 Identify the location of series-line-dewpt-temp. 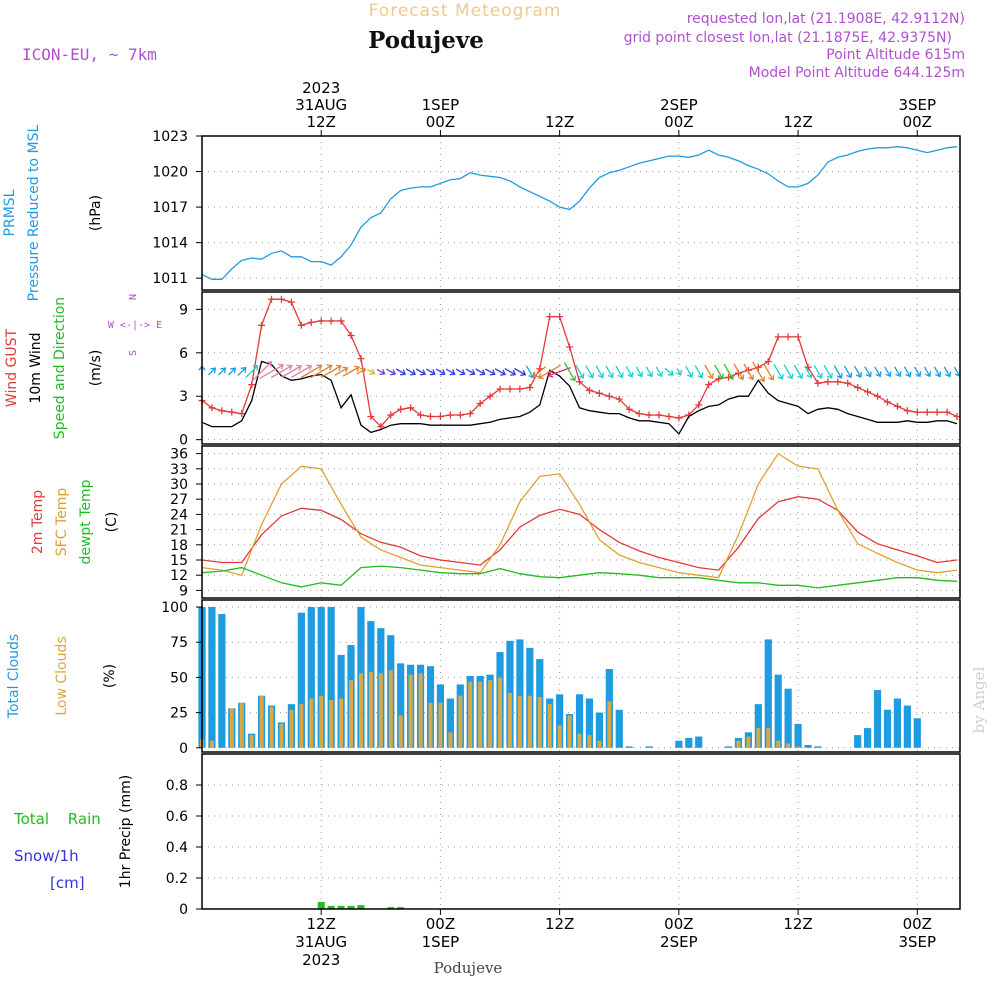
(579, 577).